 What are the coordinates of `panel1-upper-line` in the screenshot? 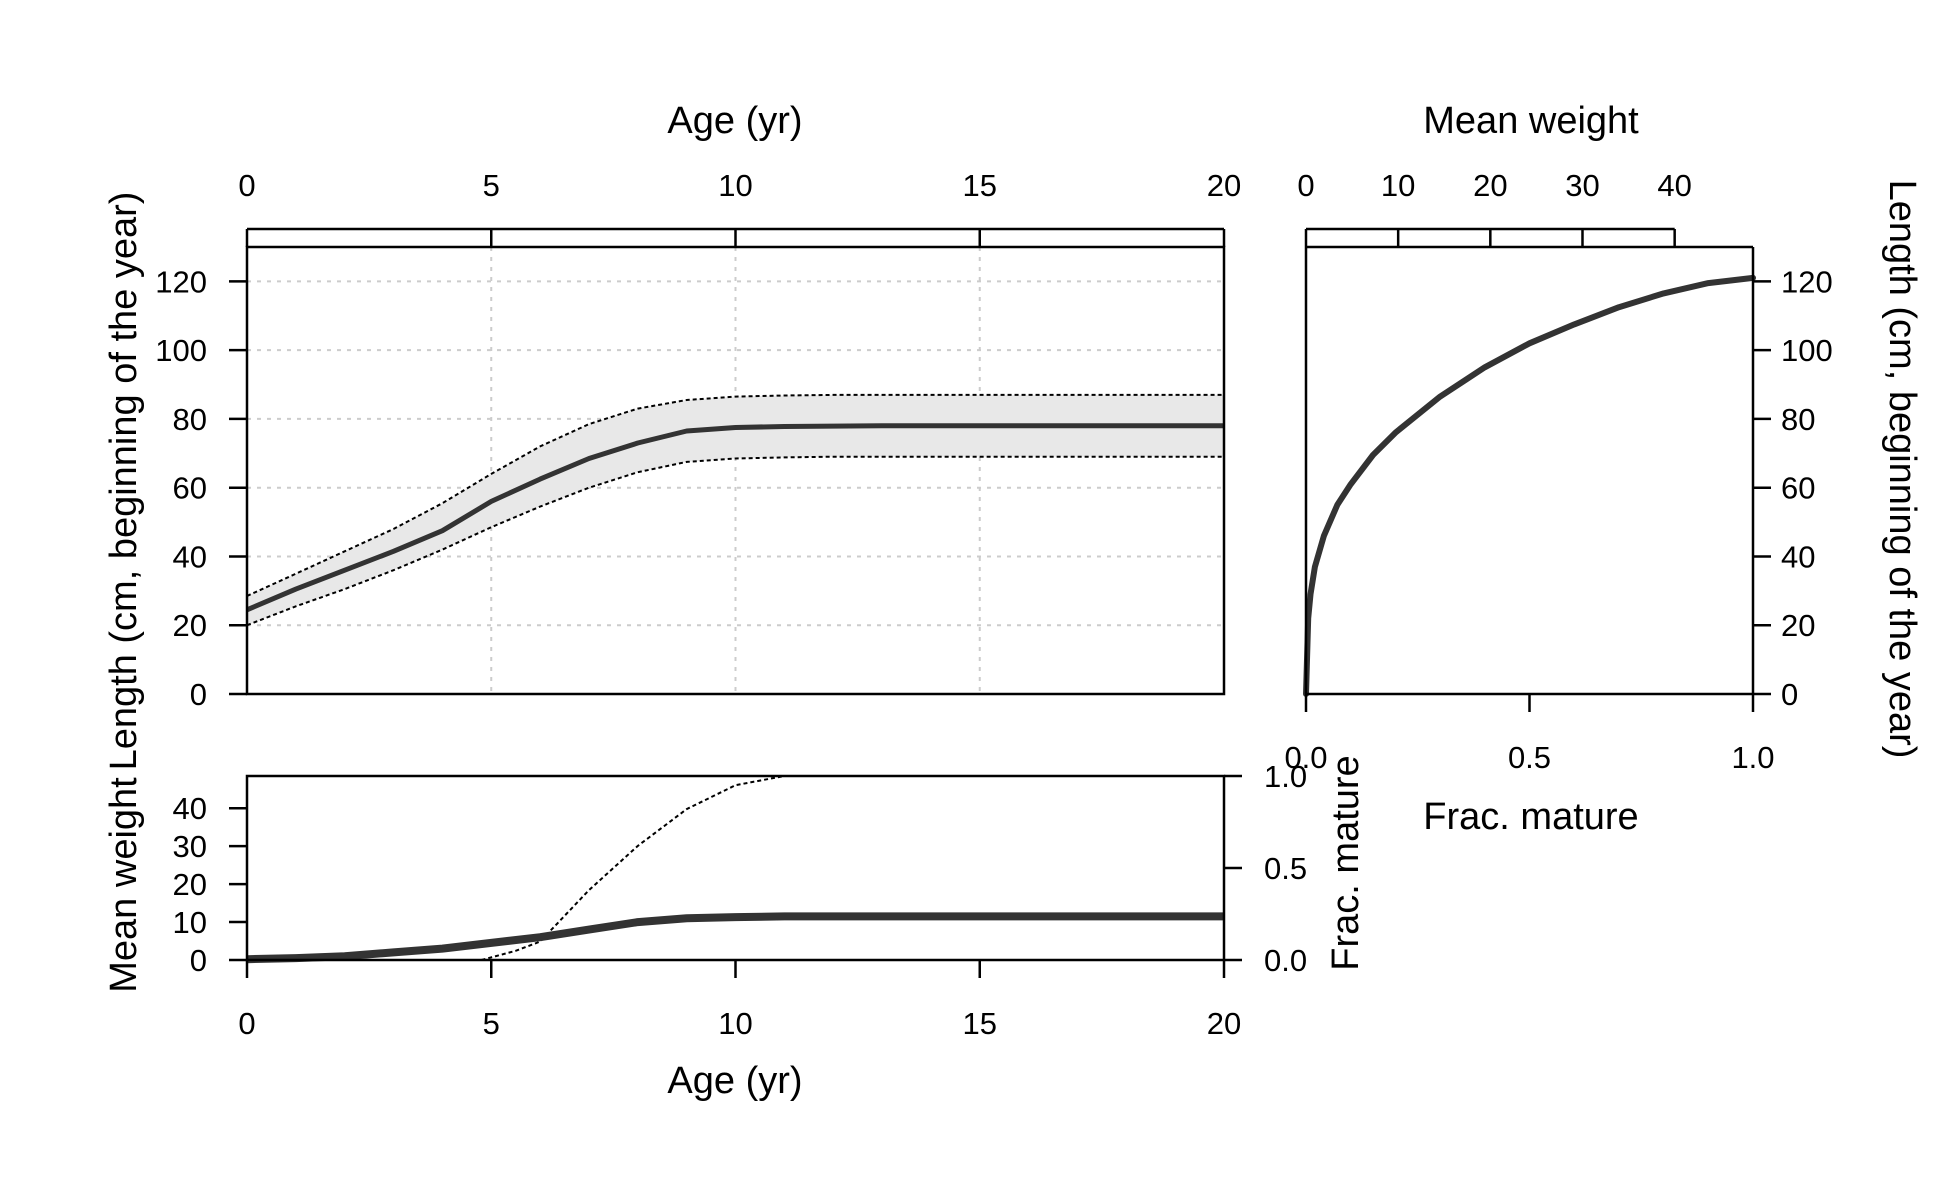 It's located at (735, 495).